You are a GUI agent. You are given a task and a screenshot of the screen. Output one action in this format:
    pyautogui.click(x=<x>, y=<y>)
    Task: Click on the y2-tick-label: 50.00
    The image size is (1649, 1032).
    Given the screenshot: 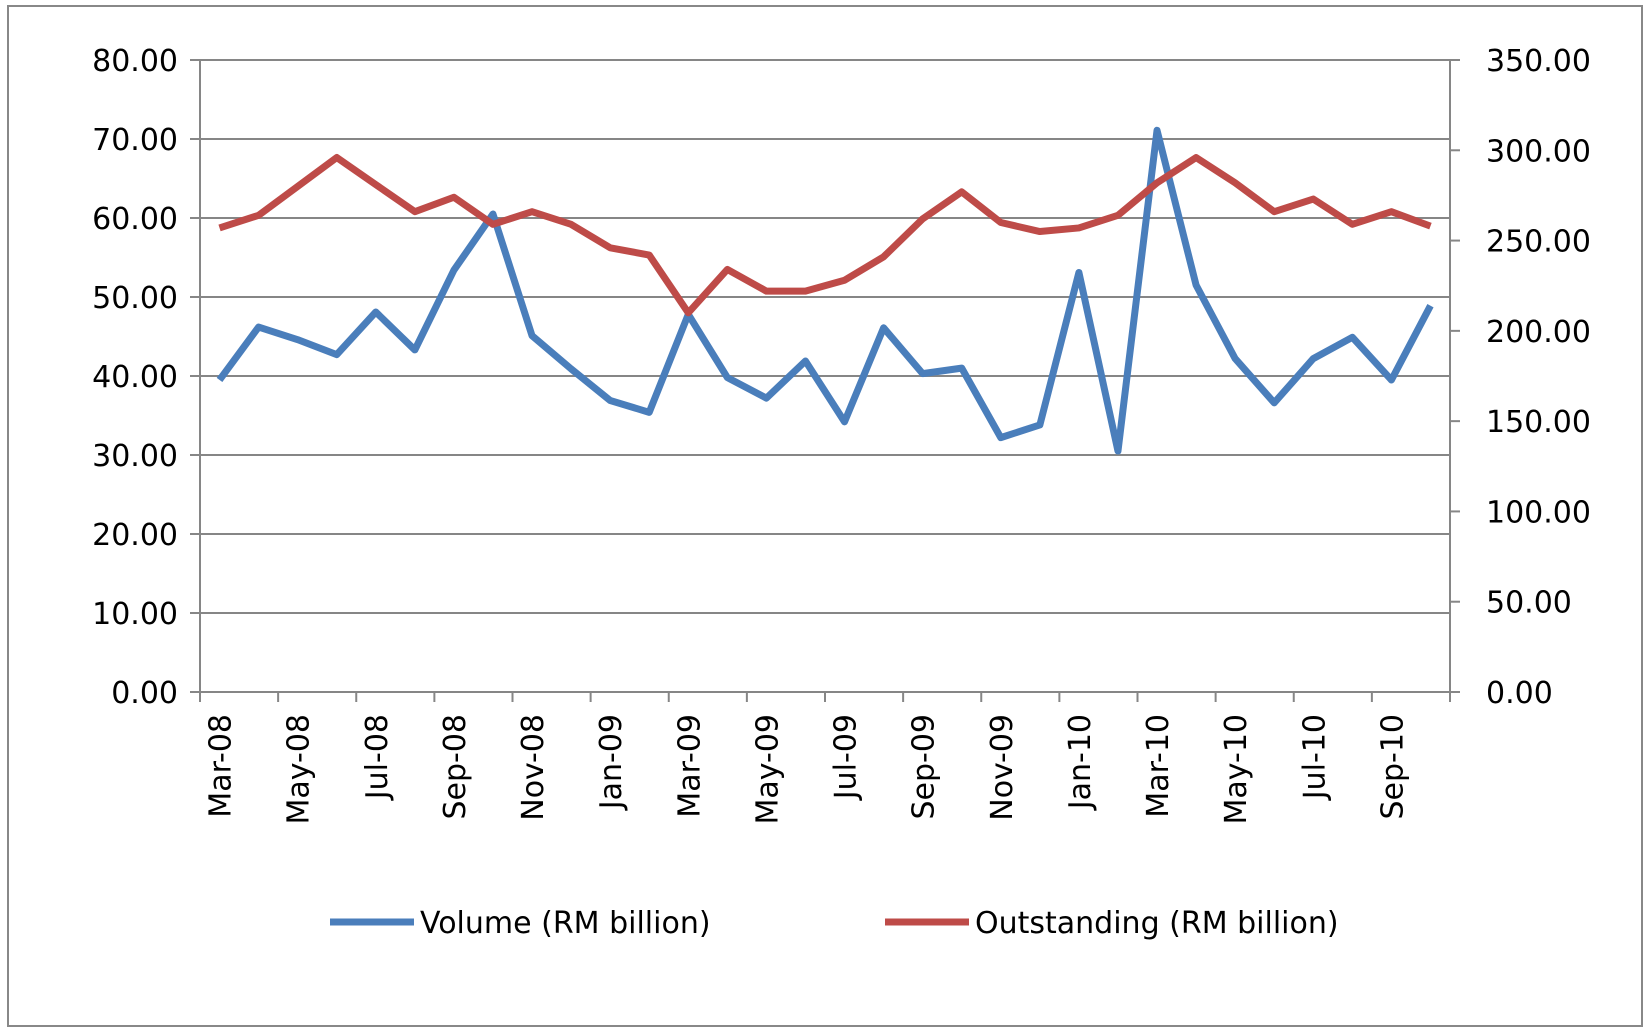 What is the action you would take?
    pyautogui.click(x=1529, y=603)
    